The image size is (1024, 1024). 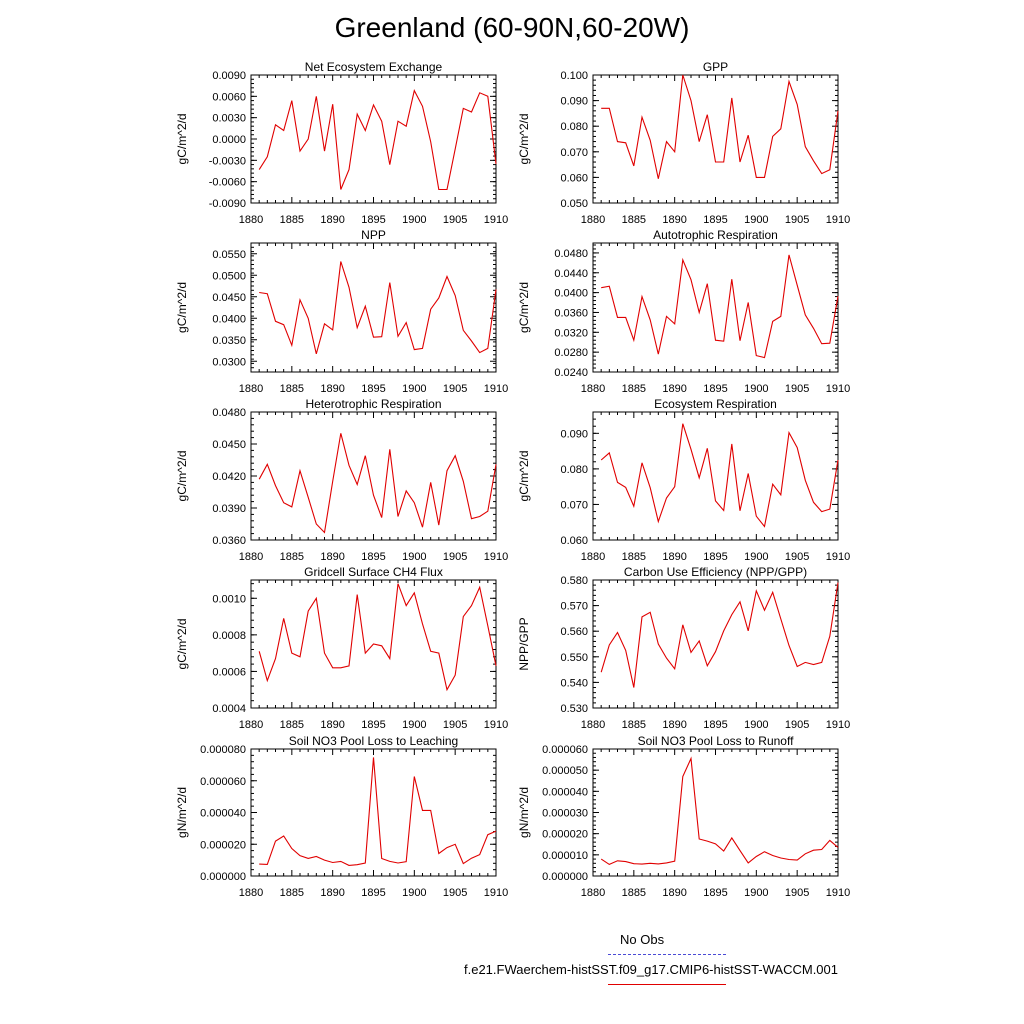 I want to click on legend-swatch-no-obs, so click(x=667, y=954).